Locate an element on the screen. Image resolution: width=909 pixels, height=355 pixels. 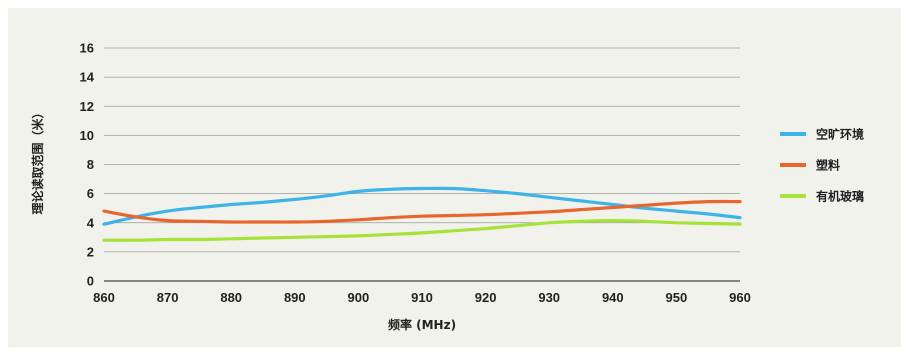
x-tick-label: 900 is located at coordinates (359, 297).